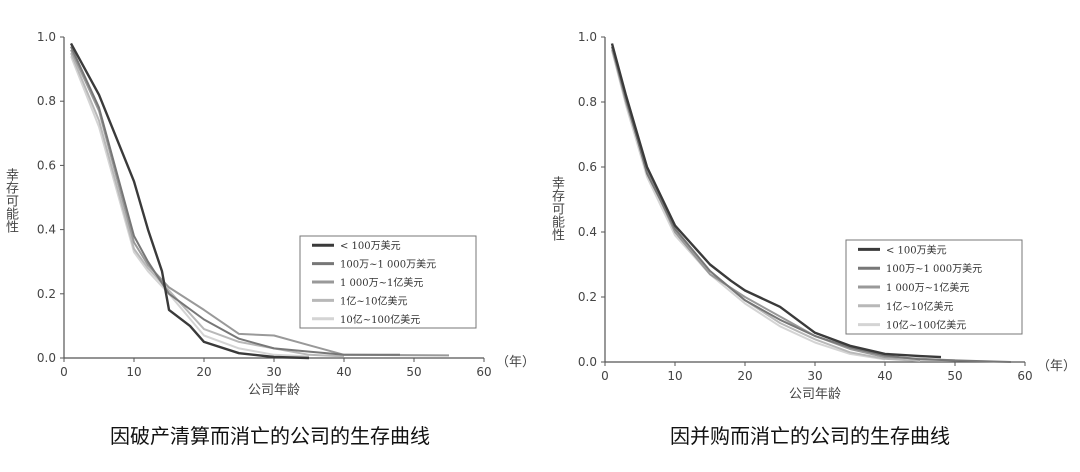  I want to click on series-line, so click(190, 206).